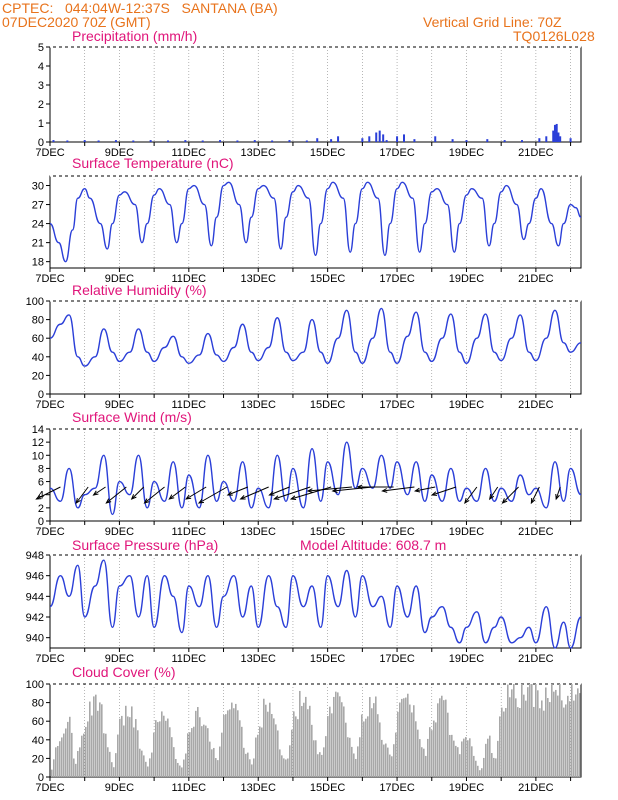 The width and height of the screenshot is (618, 800). Describe the element at coordinates (315, 337) in the screenshot. I see `rh-series-line` at that location.